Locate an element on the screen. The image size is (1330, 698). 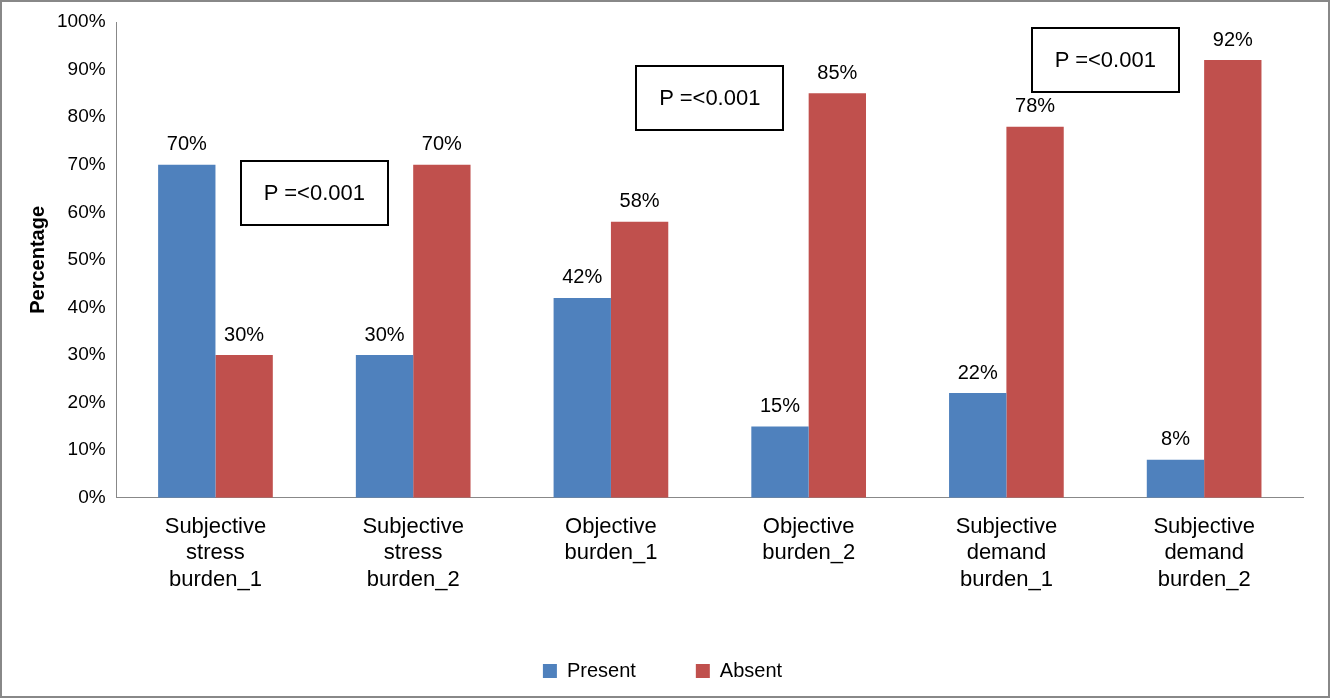
data-label: 78% is located at coordinates (1035, 105).